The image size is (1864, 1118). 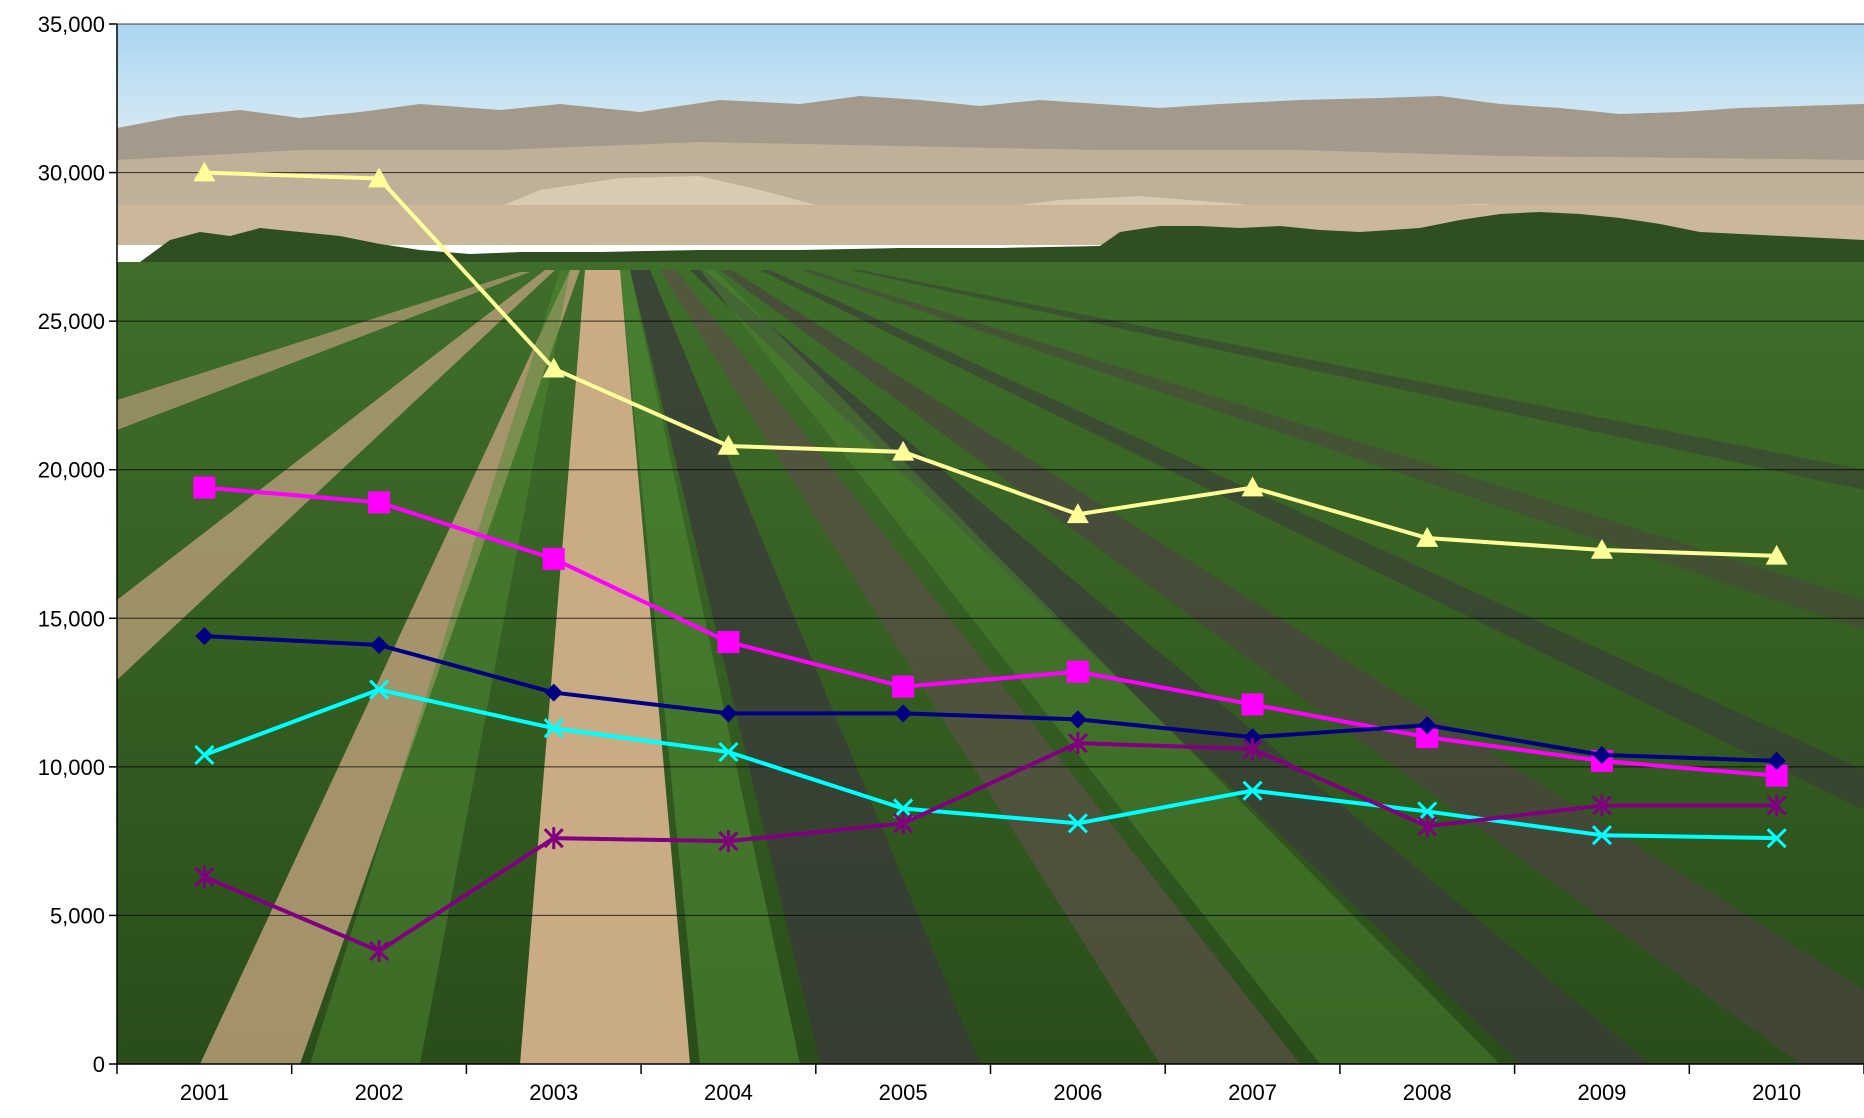 What do you see at coordinates (71, 767) in the screenshot?
I see `y-tick-label: 10,000` at bounding box center [71, 767].